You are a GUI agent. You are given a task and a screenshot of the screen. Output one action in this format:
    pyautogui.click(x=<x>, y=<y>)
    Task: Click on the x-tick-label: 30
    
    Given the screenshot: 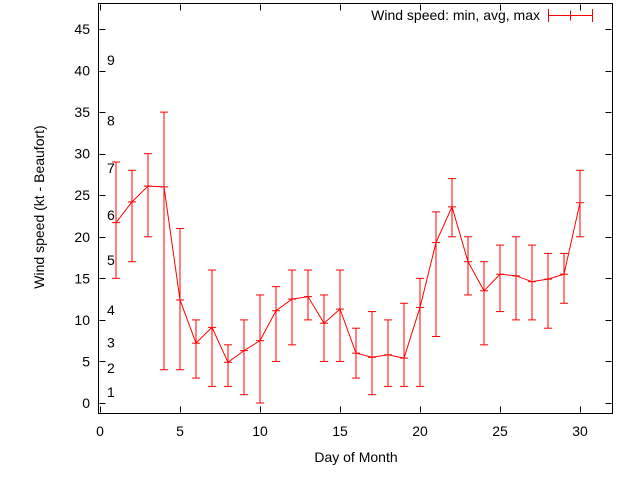 What is the action you would take?
    pyautogui.click(x=580, y=431)
    